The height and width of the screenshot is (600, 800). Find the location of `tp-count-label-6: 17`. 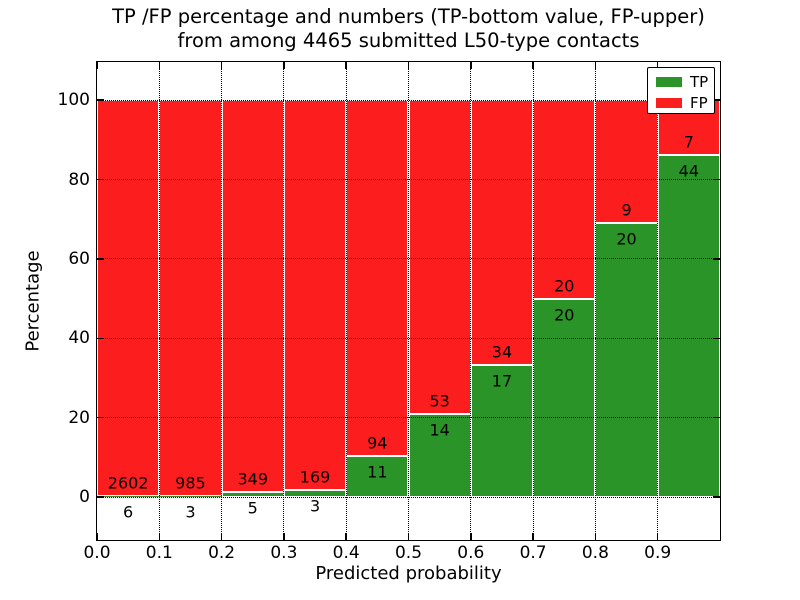

tp-count-label-6: 17 is located at coordinates (502, 381).